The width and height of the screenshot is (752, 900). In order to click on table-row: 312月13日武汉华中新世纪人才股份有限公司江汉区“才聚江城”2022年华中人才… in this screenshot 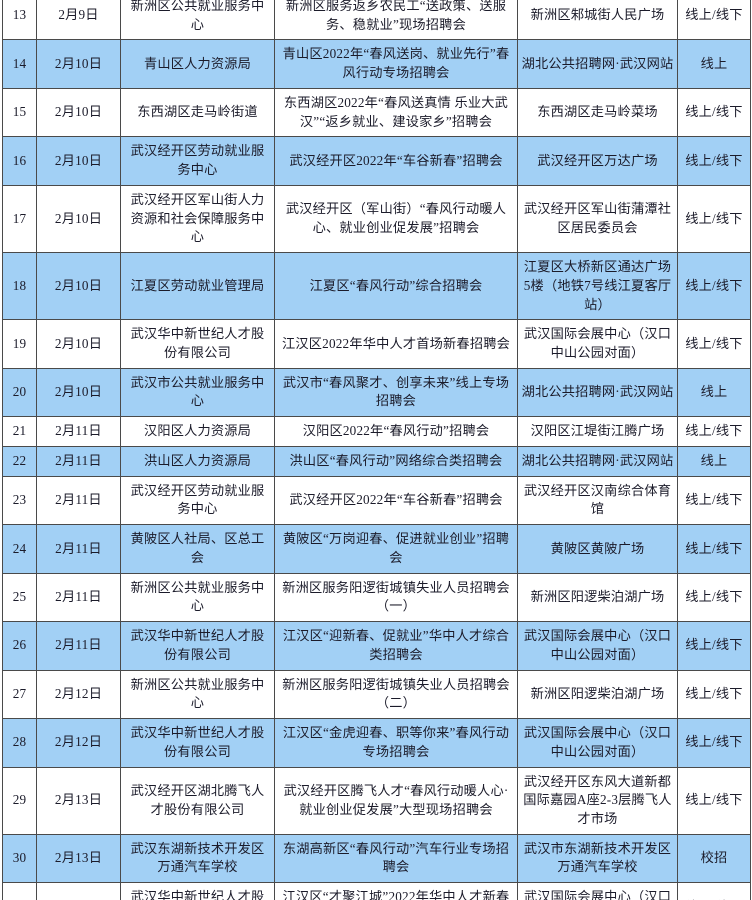, I will do `click(376, 891)`.